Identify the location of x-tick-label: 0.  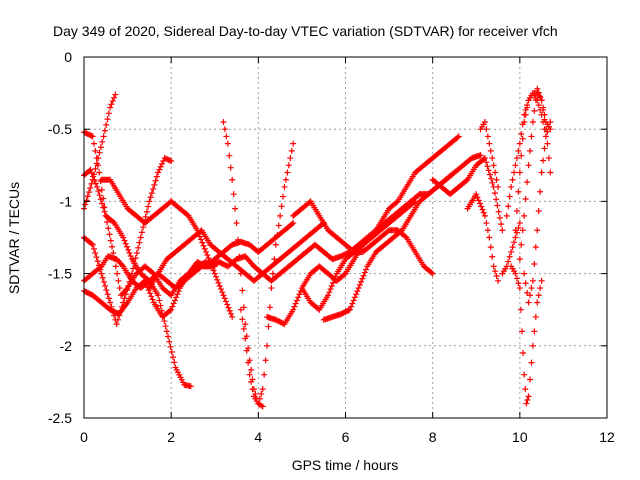
(84, 437).